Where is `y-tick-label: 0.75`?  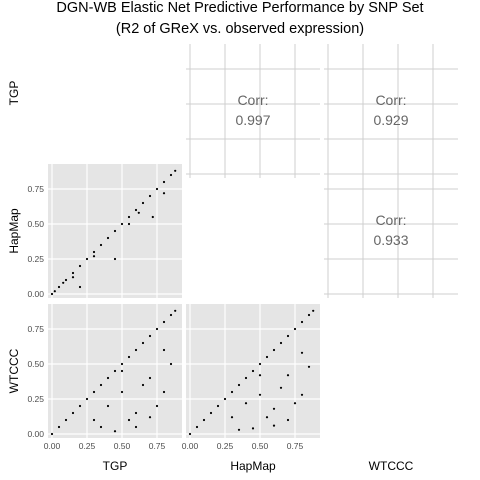
y-tick-label: 0.75 is located at coordinates (35, 189).